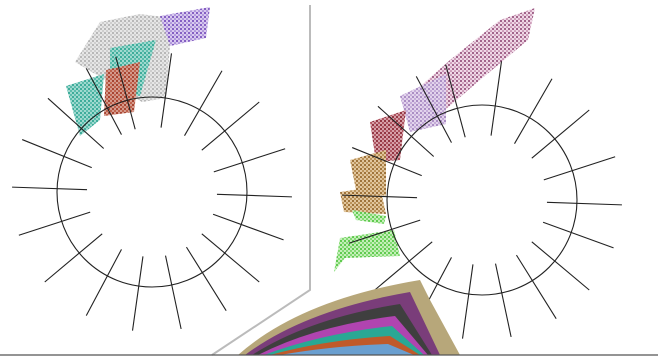 The image size is (658, 359). Describe the element at coordinates (369, 217) in the screenshot. I see `cluster-green-small` at that location.